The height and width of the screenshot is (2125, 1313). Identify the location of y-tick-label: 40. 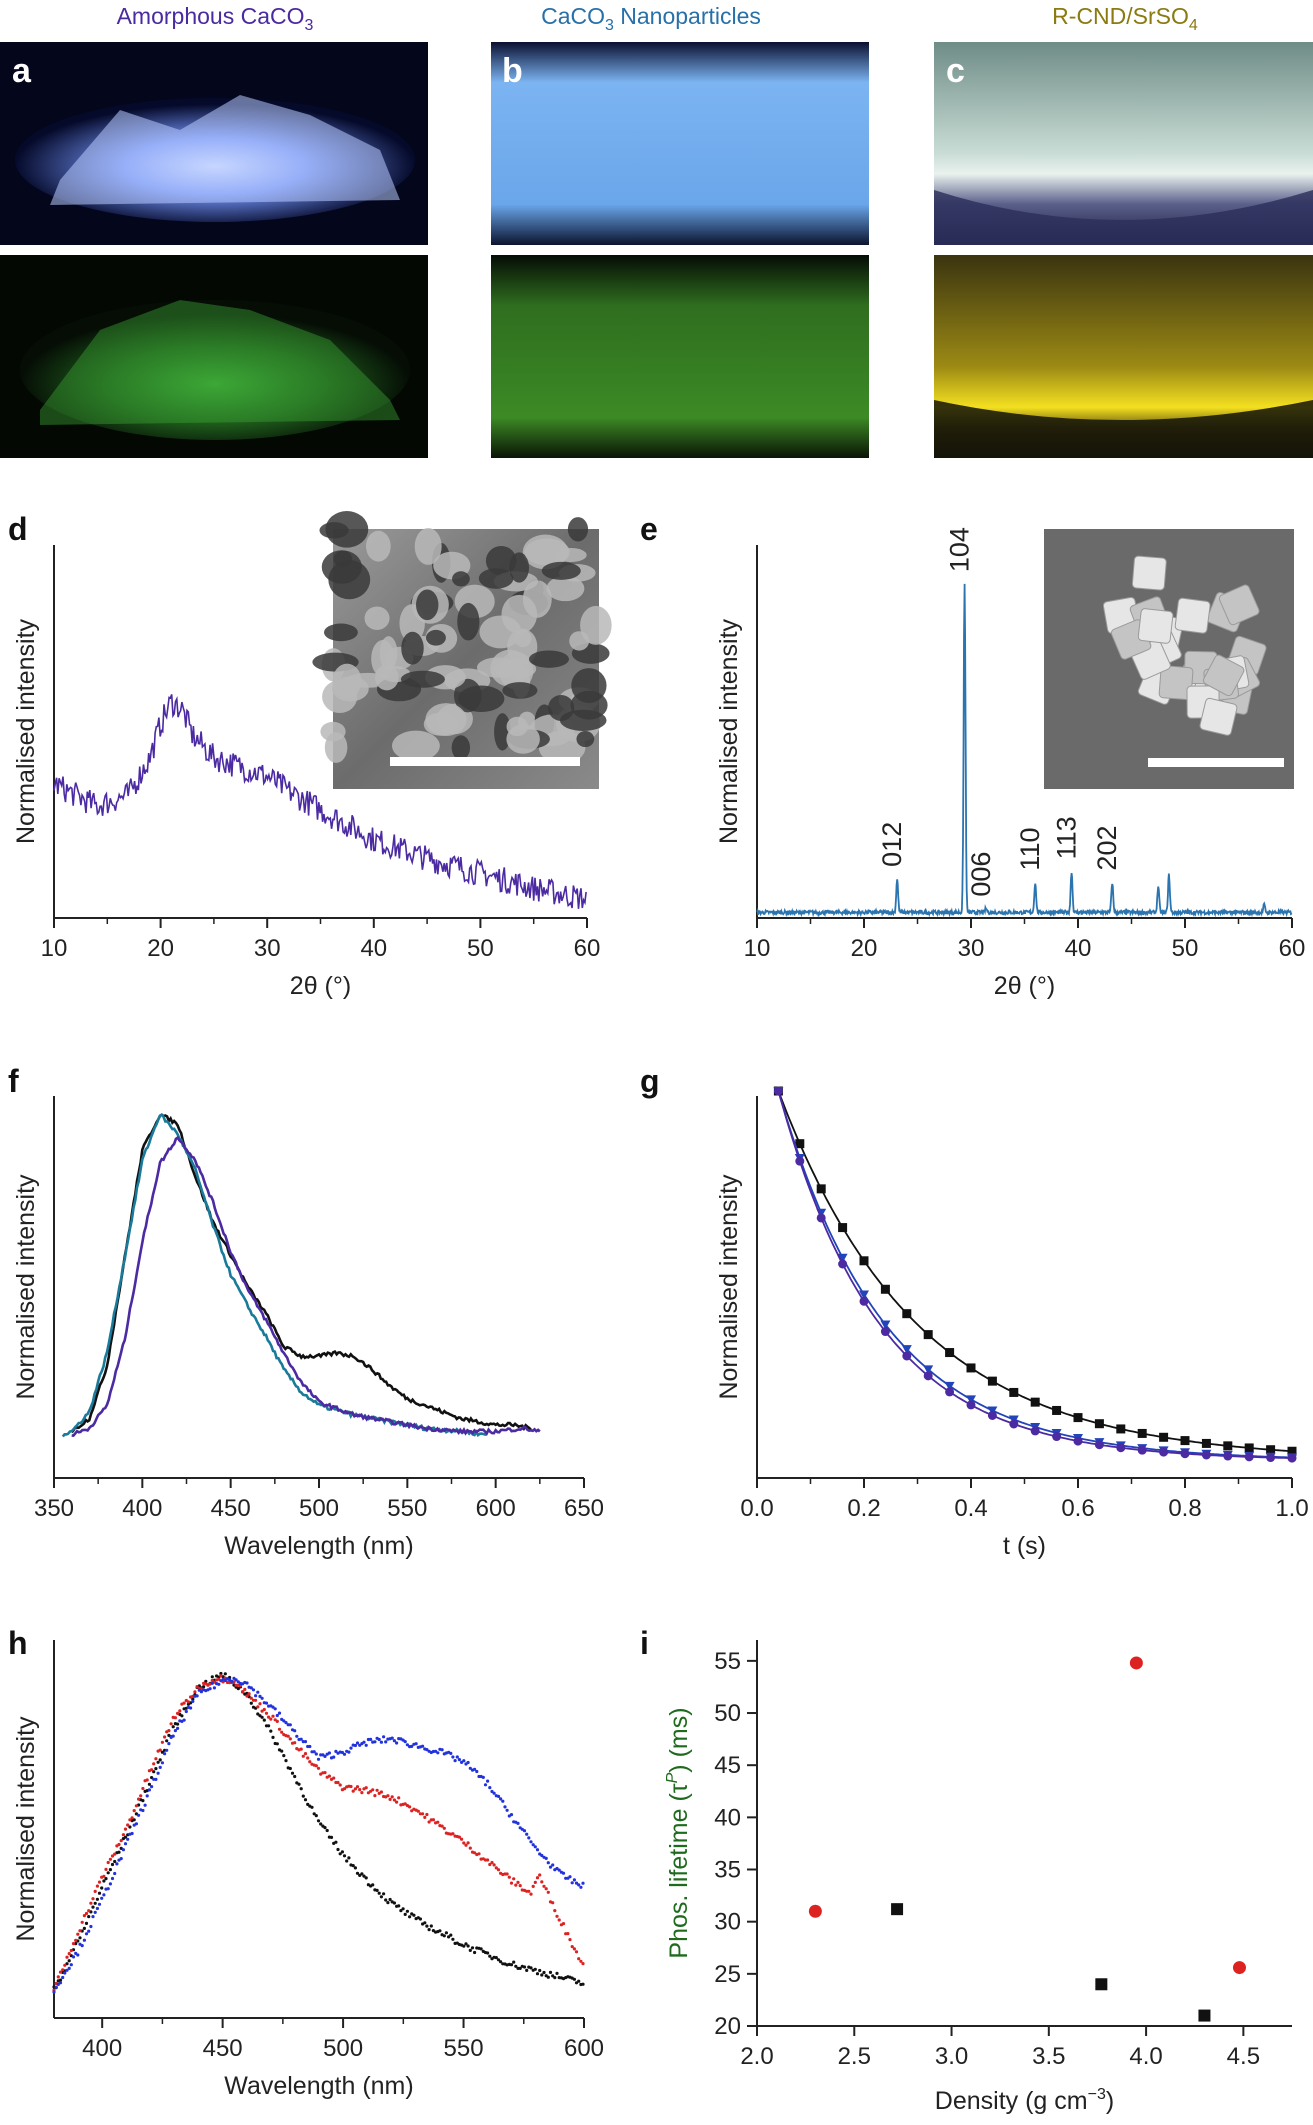
(727, 1817).